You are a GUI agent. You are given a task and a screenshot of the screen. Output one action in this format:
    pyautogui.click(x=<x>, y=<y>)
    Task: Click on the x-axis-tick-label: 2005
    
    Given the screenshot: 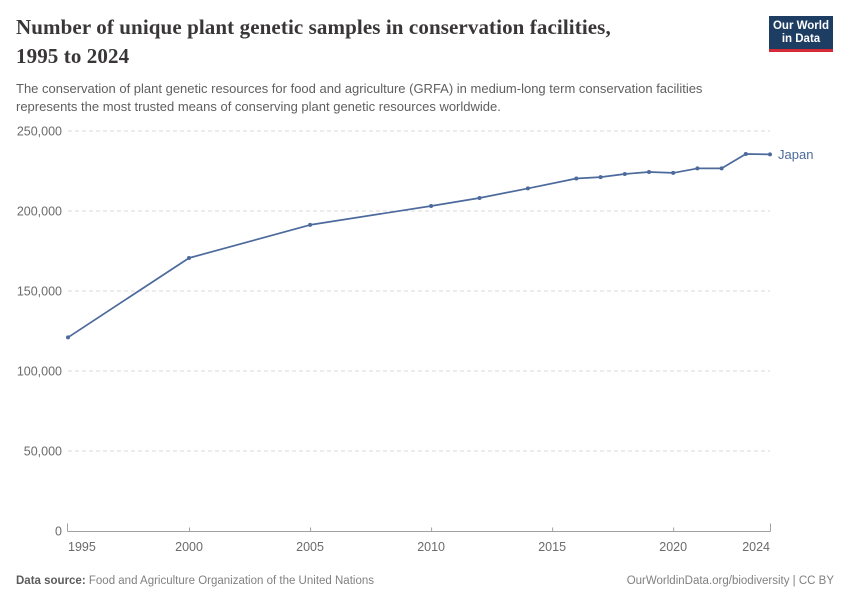 What is the action you would take?
    pyautogui.click(x=310, y=547)
    